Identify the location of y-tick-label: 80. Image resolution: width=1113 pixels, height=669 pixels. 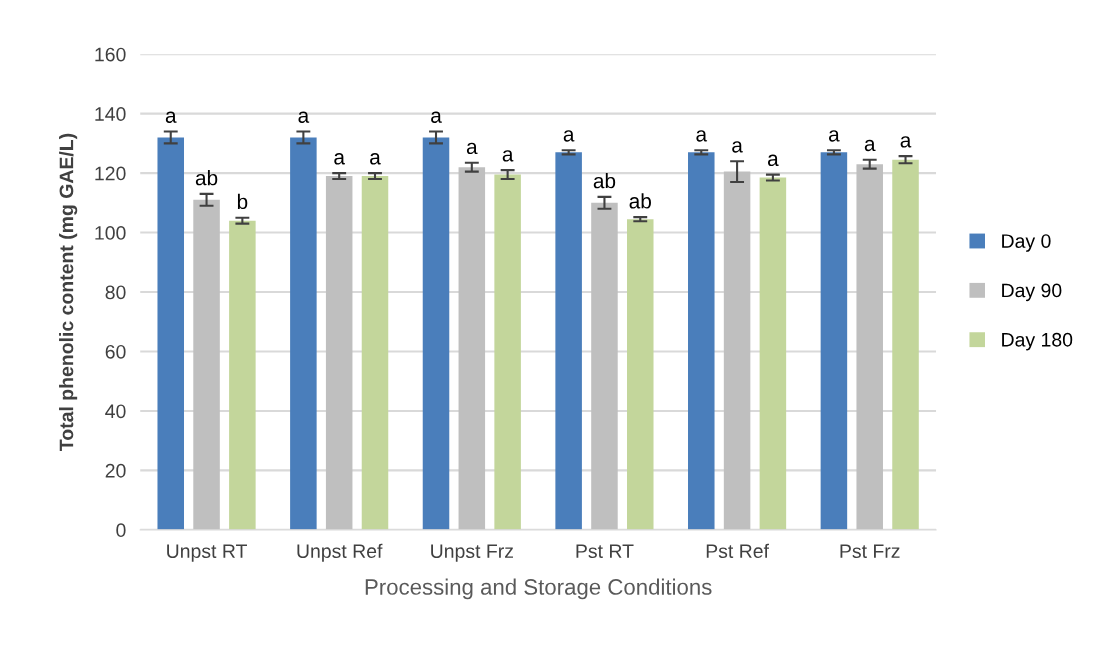
(115, 292).